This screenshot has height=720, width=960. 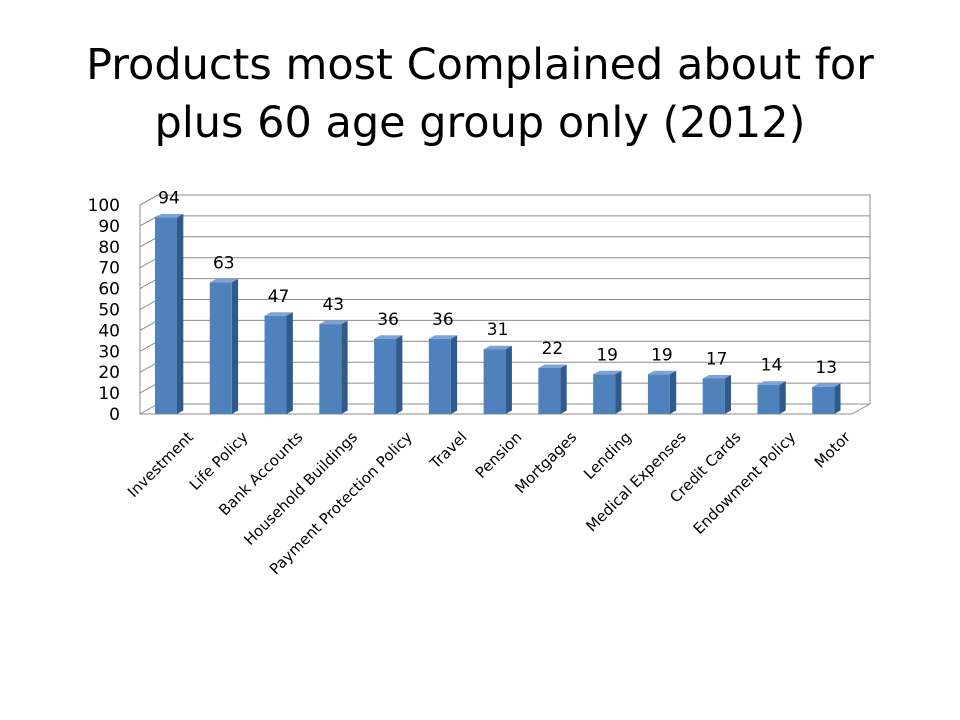 I want to click on category-label: Pension, so click(x=499, y=455).